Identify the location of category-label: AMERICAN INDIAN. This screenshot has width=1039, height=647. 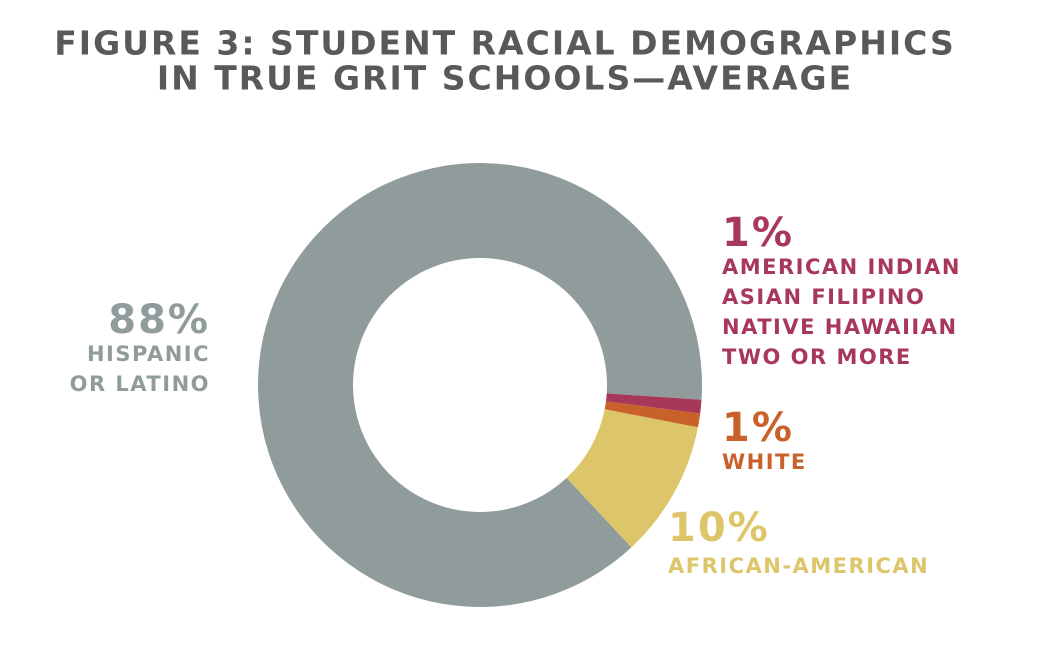
(841, 267).